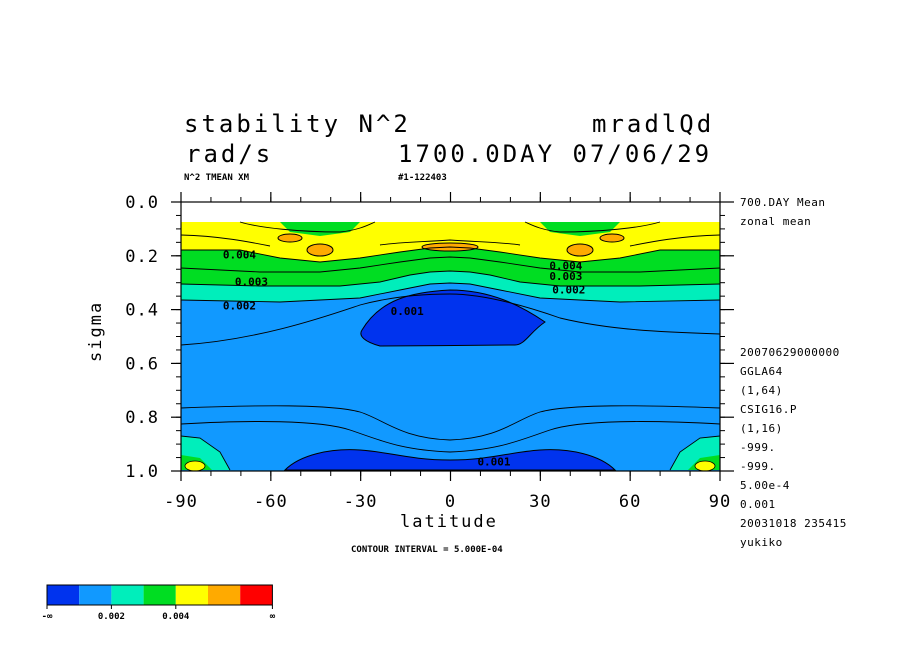 The height and width of the screenshot is (654, 904). I want to click on y-tick-label: 0.0, so click(142, 203).